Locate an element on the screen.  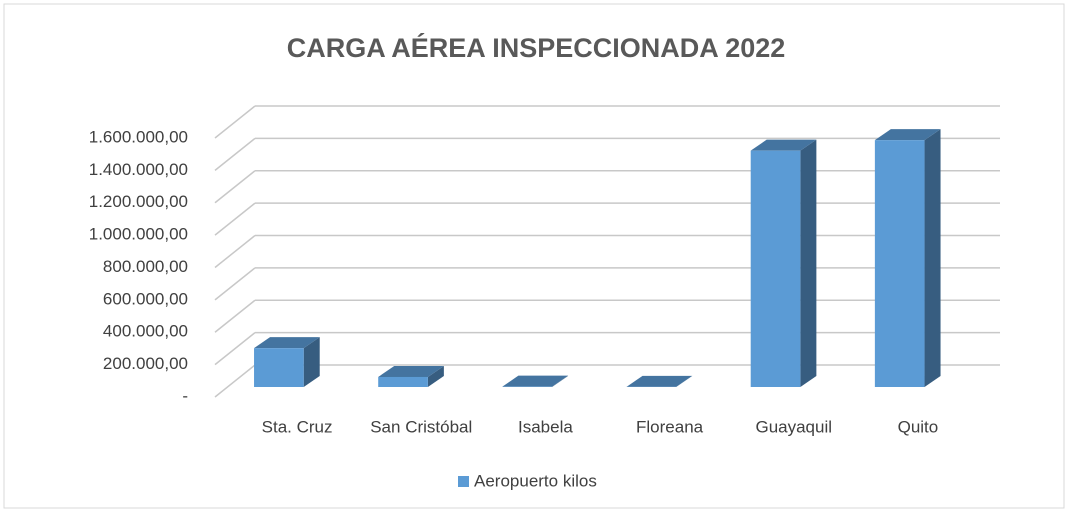
y-tick-label: 1.000.000,00 is located at coordinates (138, 234).